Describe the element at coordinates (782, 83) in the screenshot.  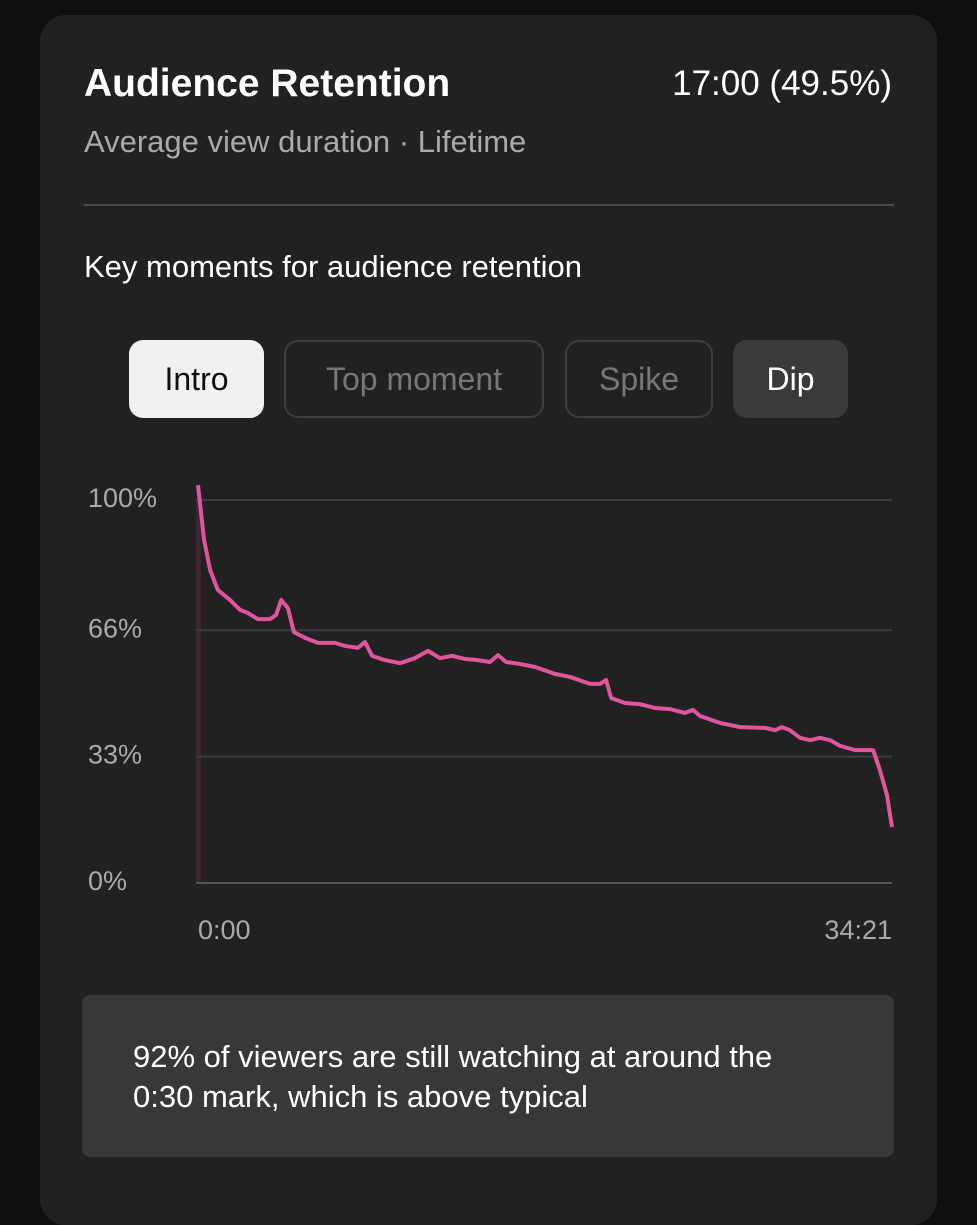
I see `metric: 17:00 (49.5%)` at that location.